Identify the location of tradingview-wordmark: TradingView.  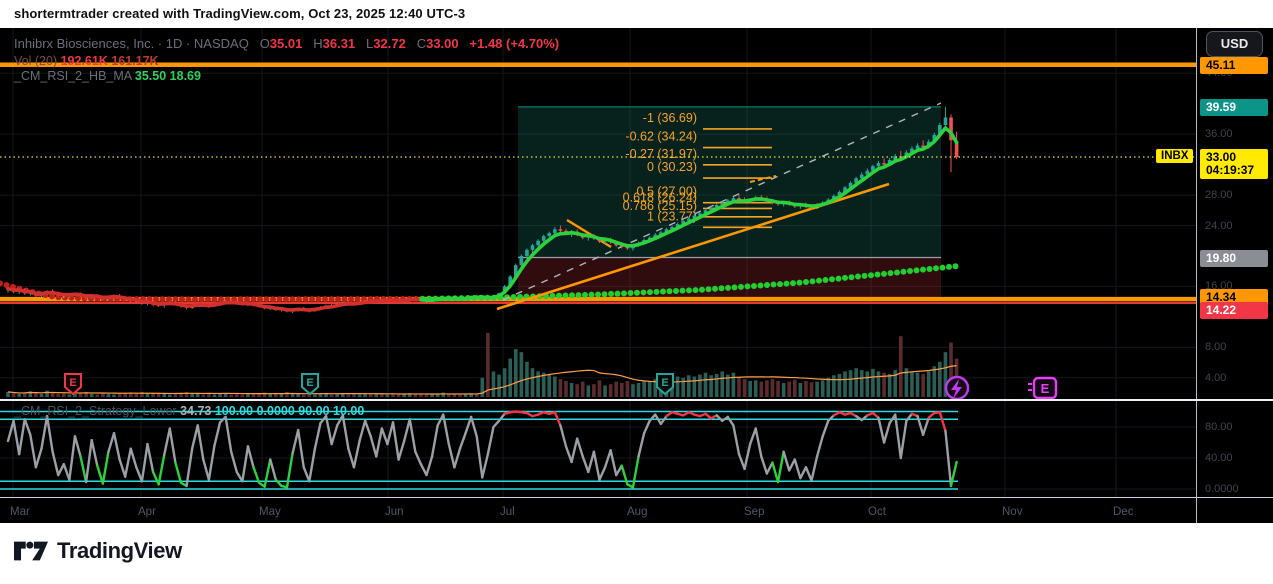
(119, 550).